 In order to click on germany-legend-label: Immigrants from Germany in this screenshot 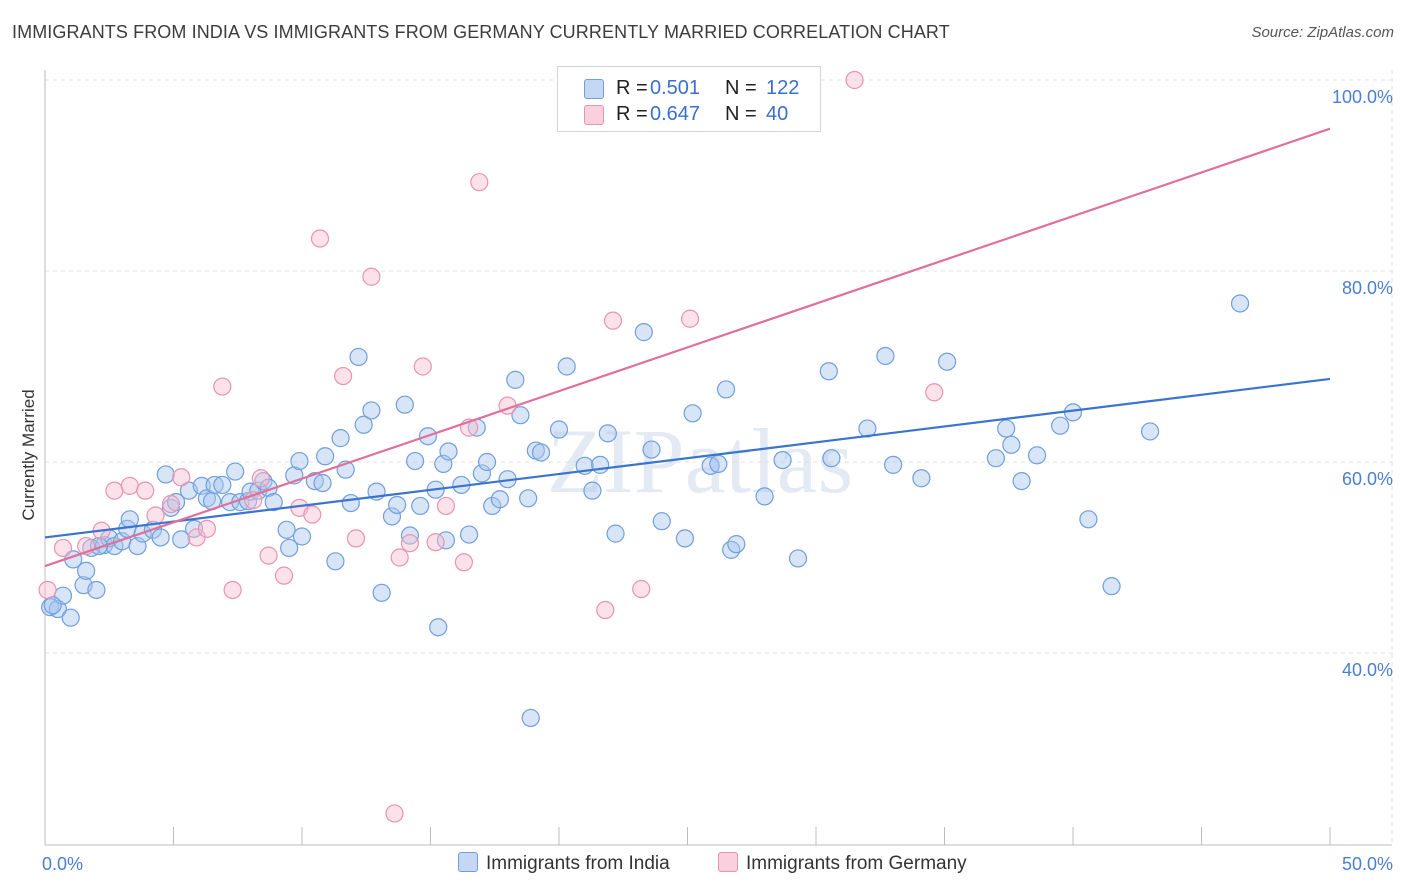, I will do `click(856, 863)`.